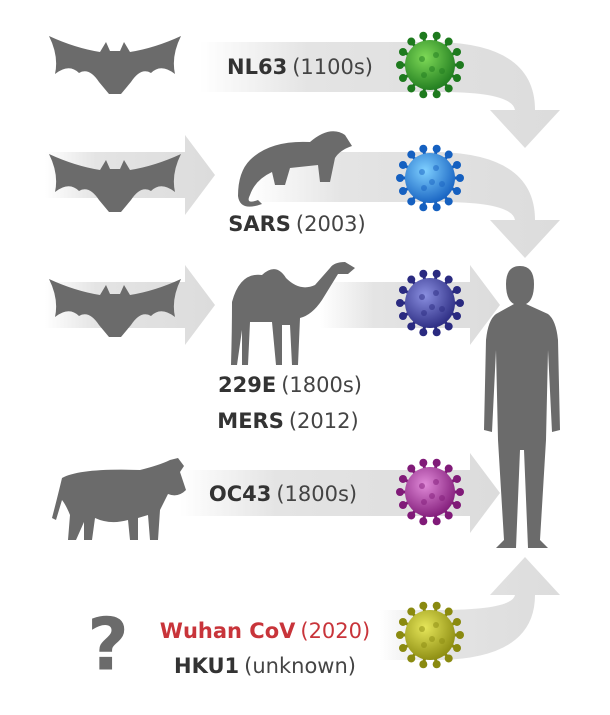 The width and height of the screenshot is (610, 715). I want to click on arrow, so click(380, 95).